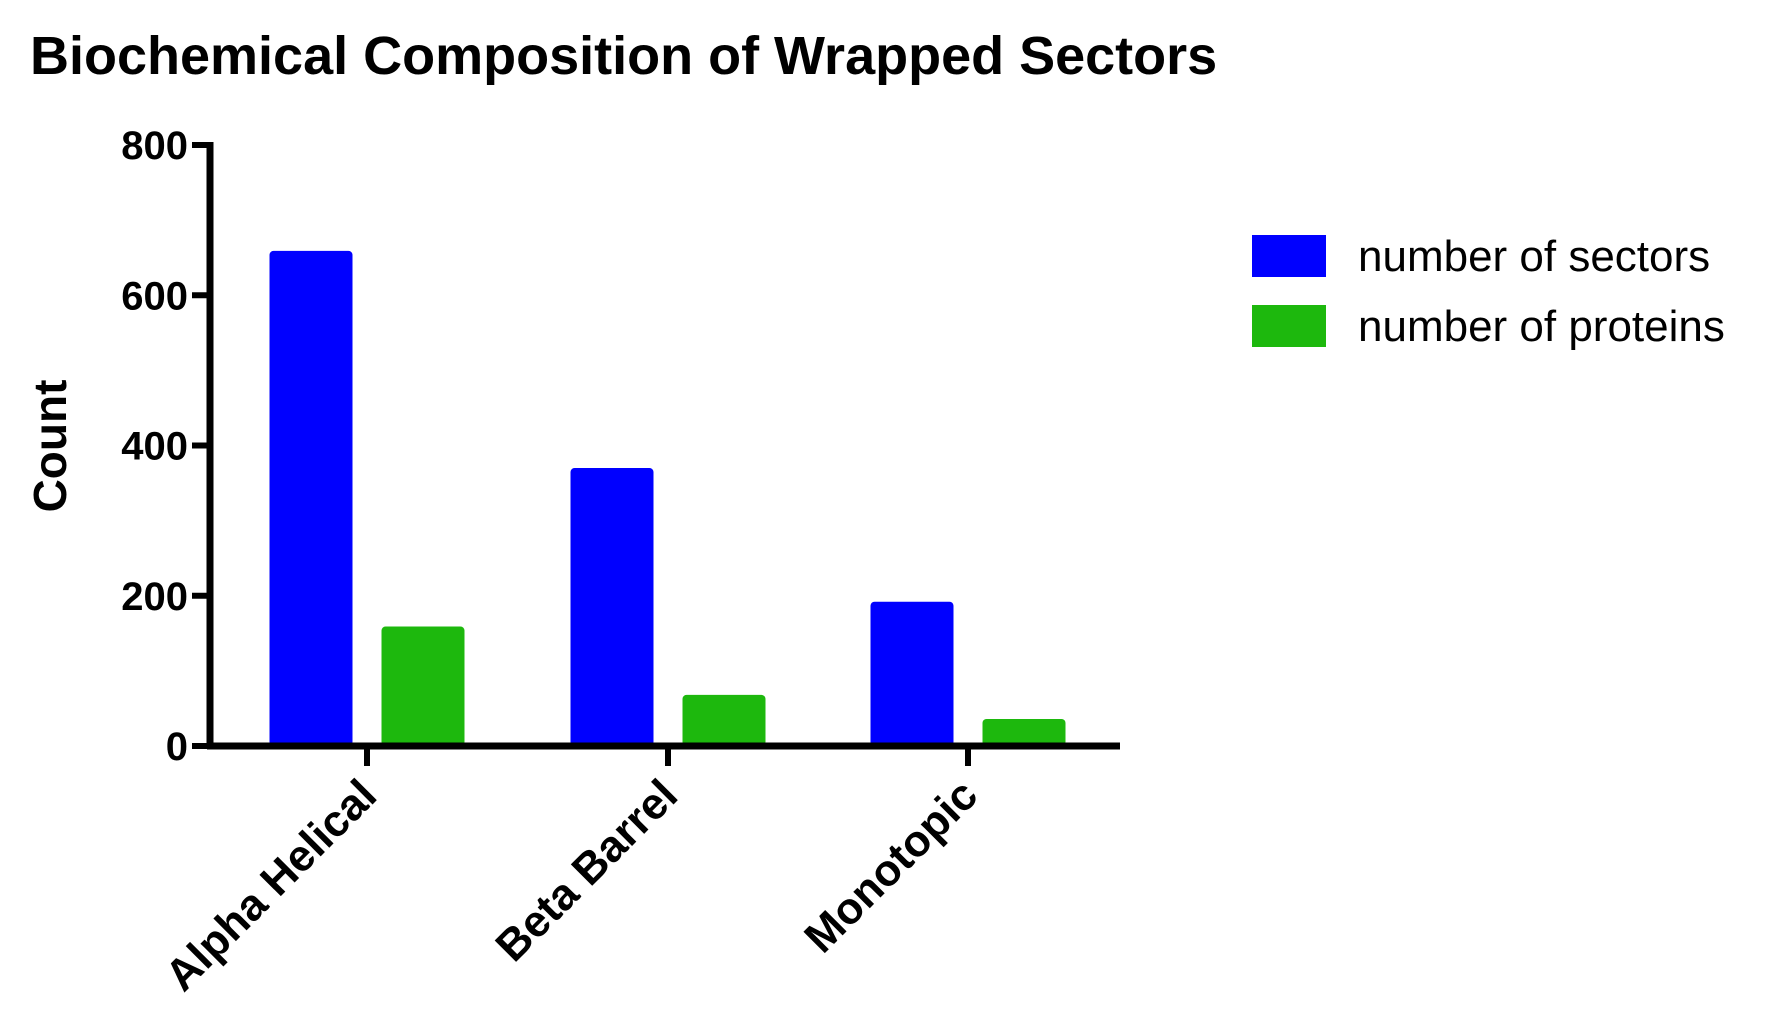 This screenshot has width=1784, height=1025. I want to click on y-axis-label: Count, so click(50, 446).